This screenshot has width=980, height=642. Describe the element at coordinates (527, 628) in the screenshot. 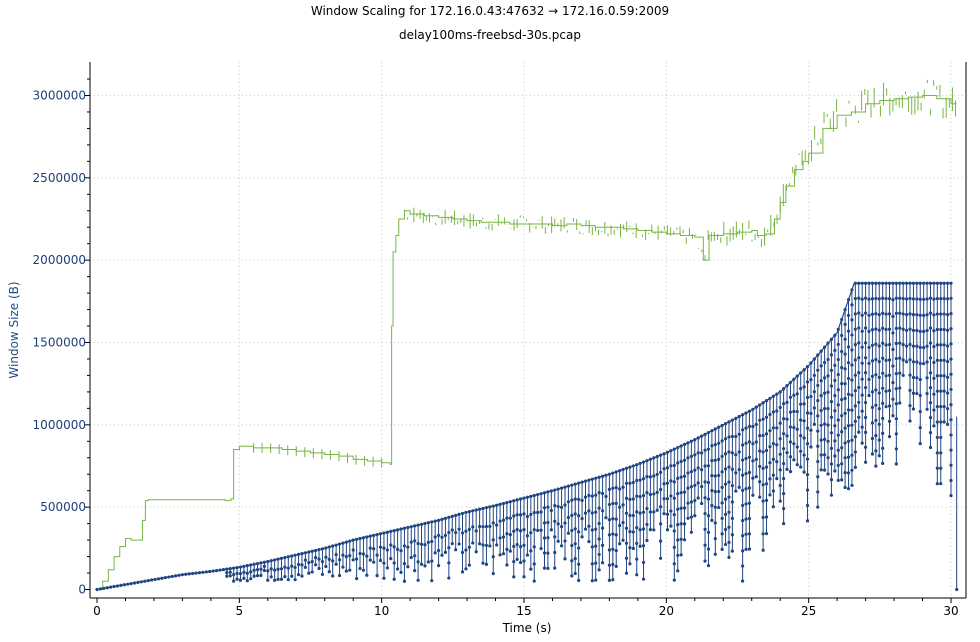

I see `x-axis-label: Time (s)` at that location.